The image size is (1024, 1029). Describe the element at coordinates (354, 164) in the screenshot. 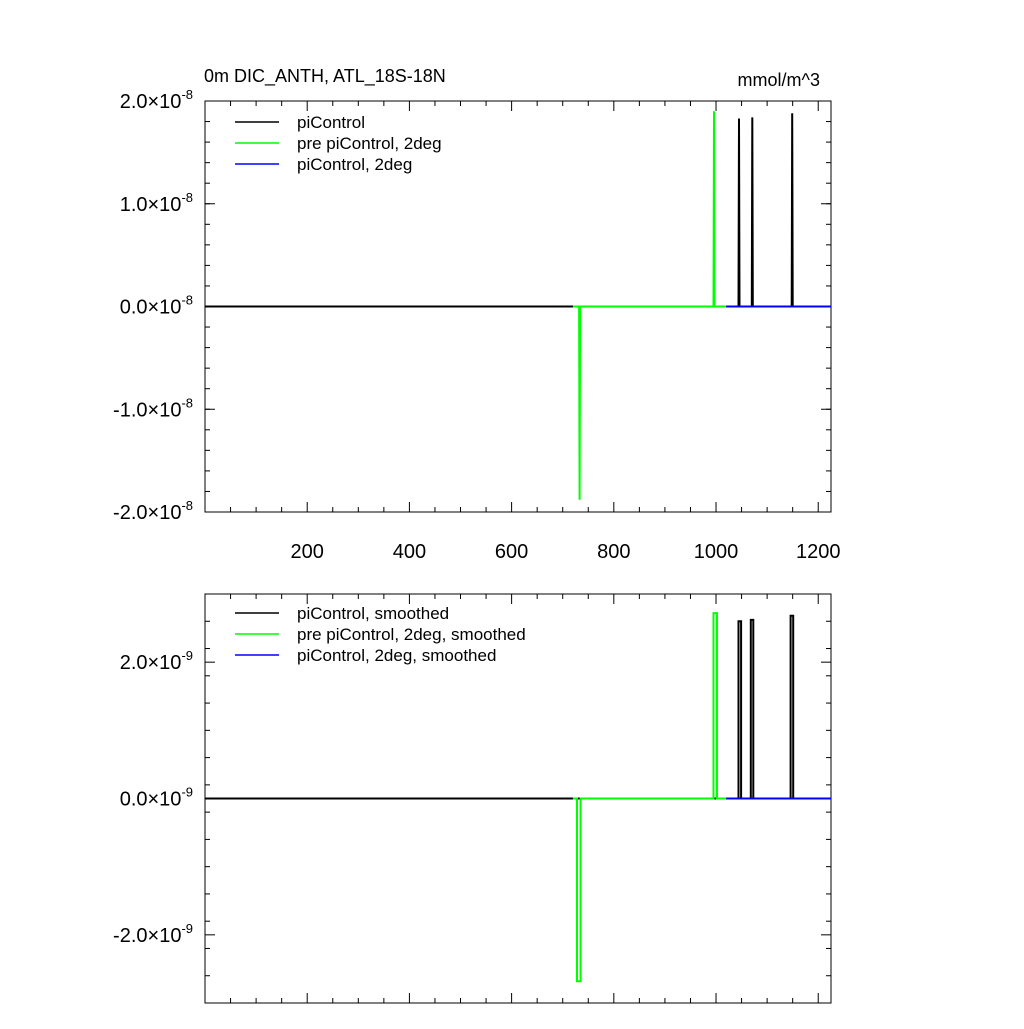

I see `legend-label: piControl, 2deg` at that location.